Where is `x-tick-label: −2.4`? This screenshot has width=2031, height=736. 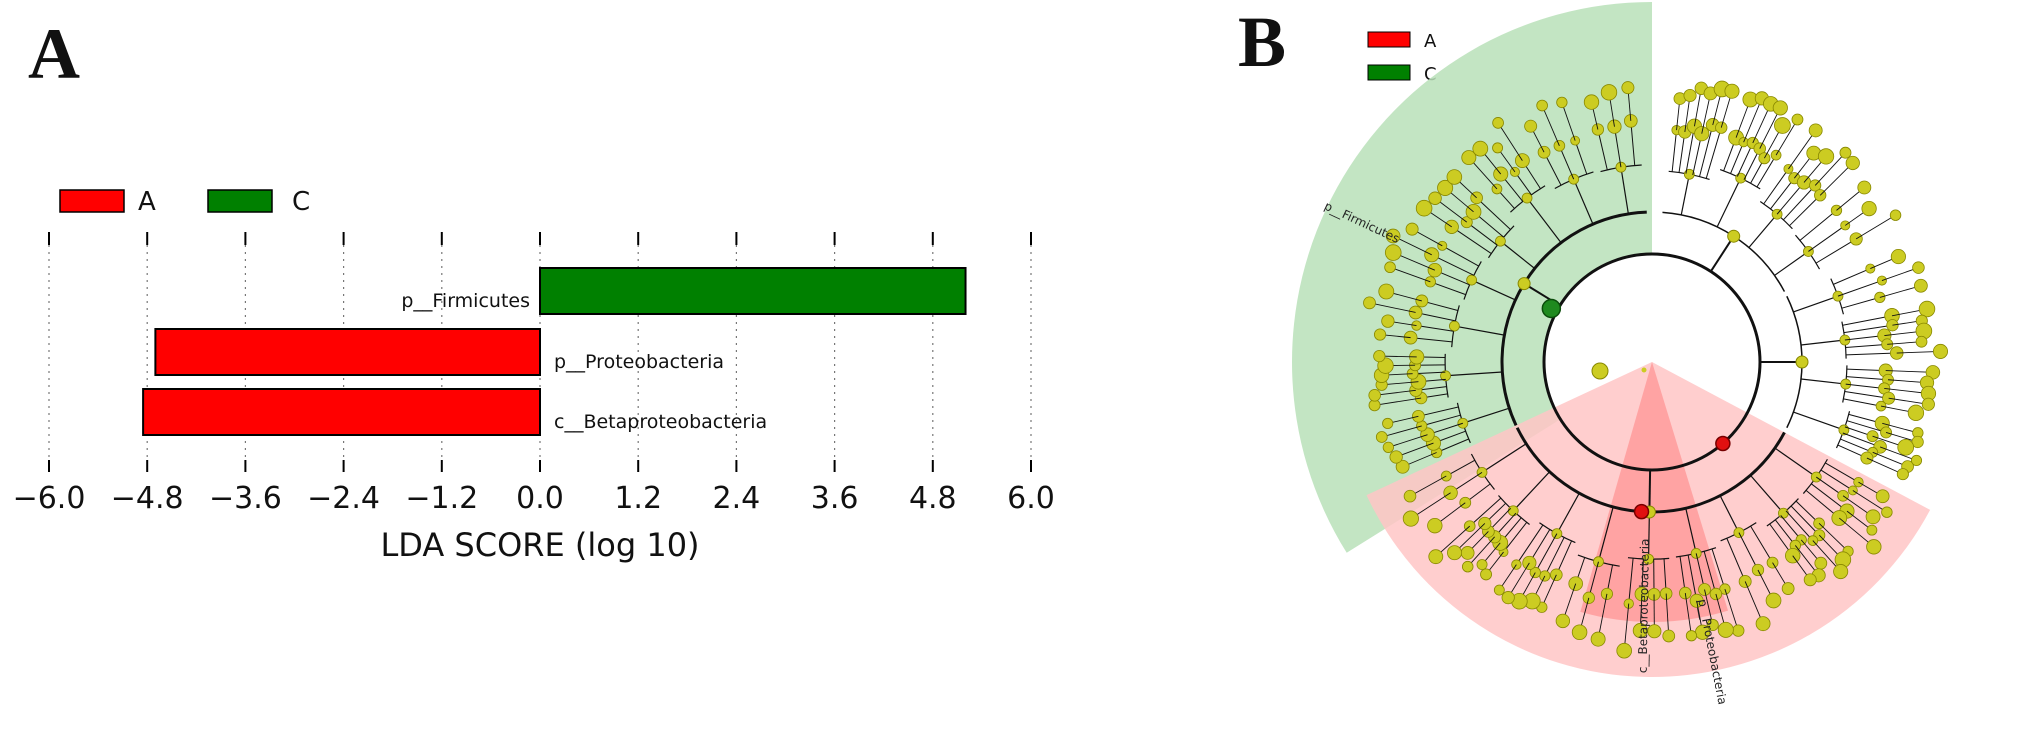 x-tick-label: −2.4 is located at coordinates (343, 498).